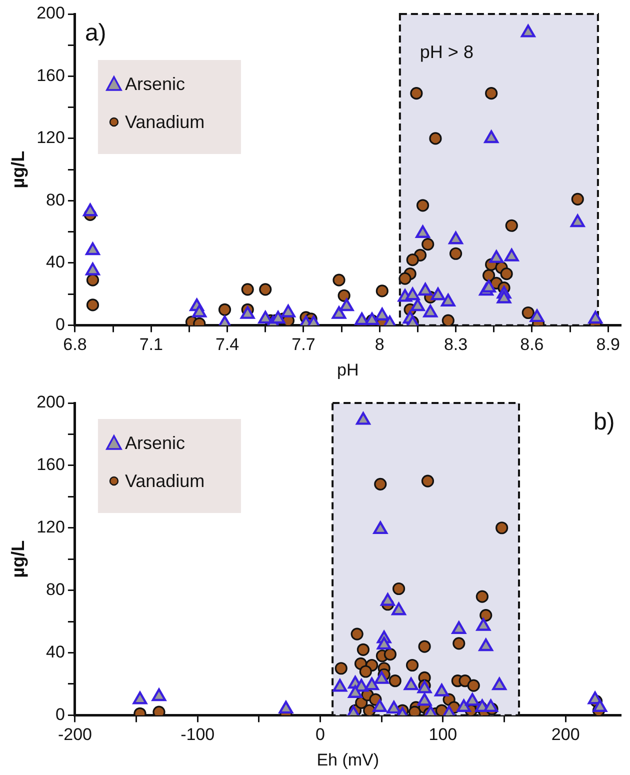 This screenshot has height=775, width=630. I want to click on x-tick-label: 7.1, so click(151, 344).